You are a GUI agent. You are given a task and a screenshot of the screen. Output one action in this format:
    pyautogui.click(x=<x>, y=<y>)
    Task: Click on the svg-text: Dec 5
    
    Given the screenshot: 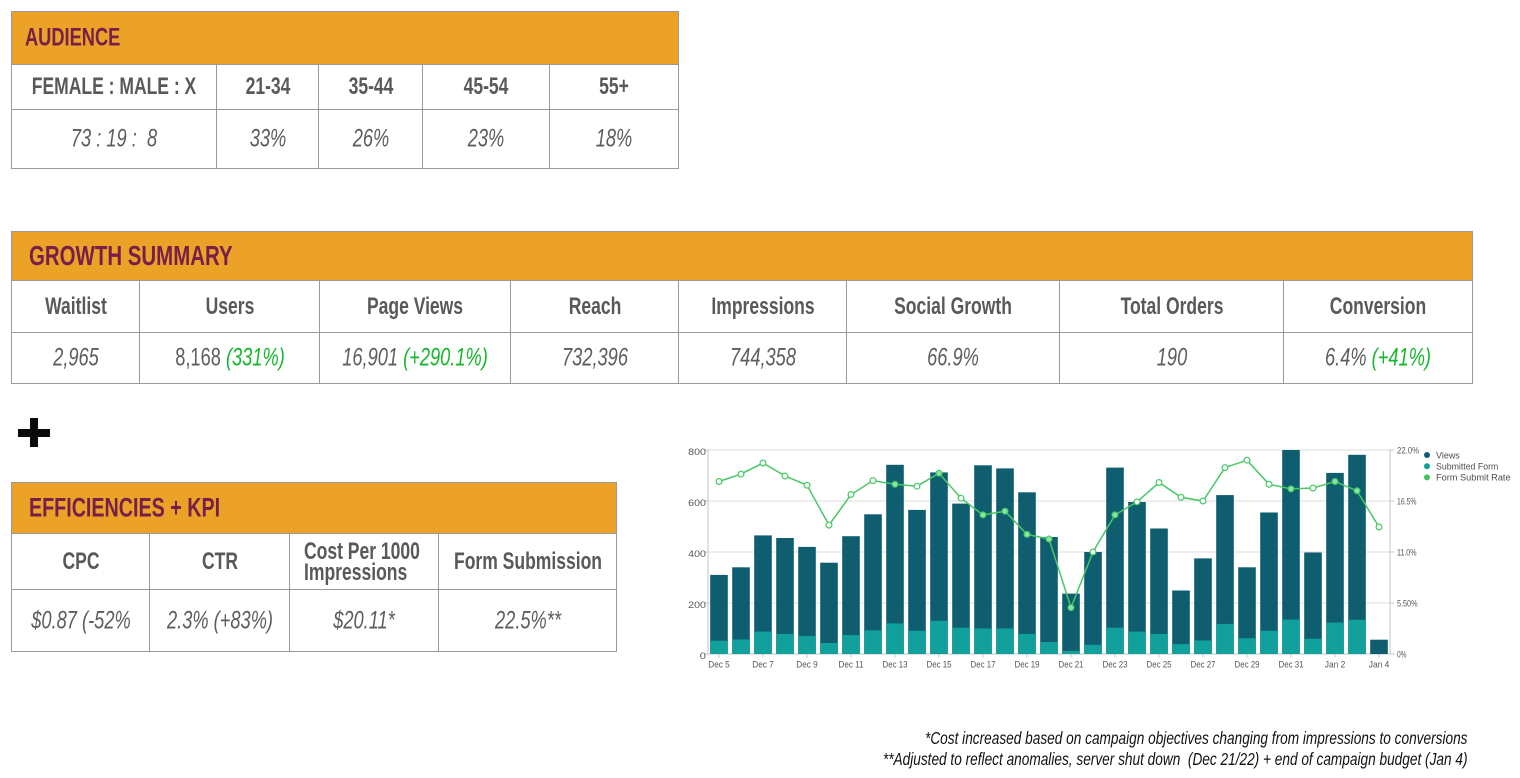 What is the action you would take?
    pyautogui.click(x=719, y=665)
    